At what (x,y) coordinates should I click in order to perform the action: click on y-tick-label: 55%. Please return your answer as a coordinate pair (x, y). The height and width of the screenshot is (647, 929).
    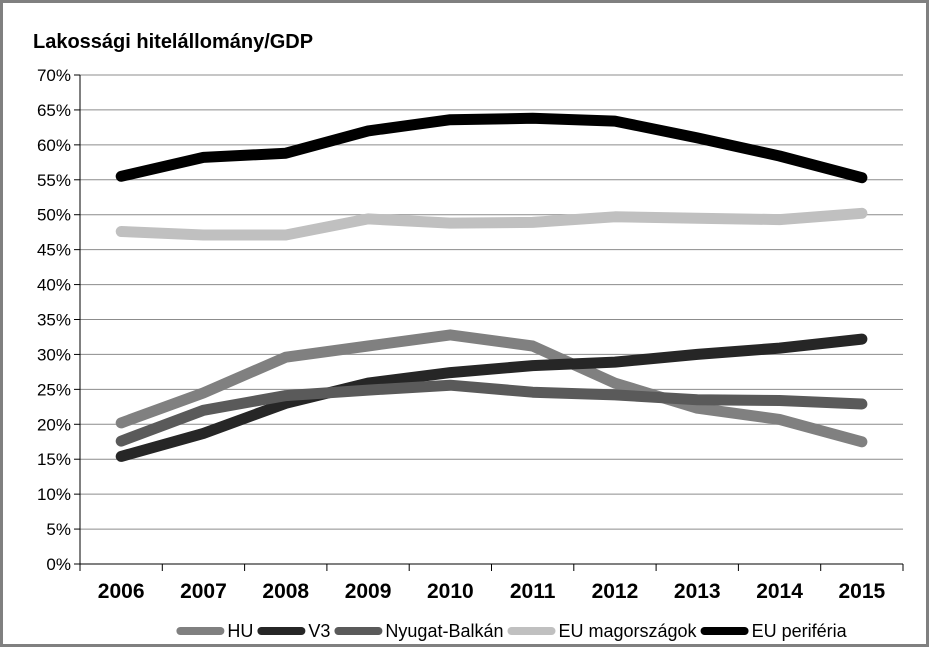
    Looking at the image, I should click on (54, 180).